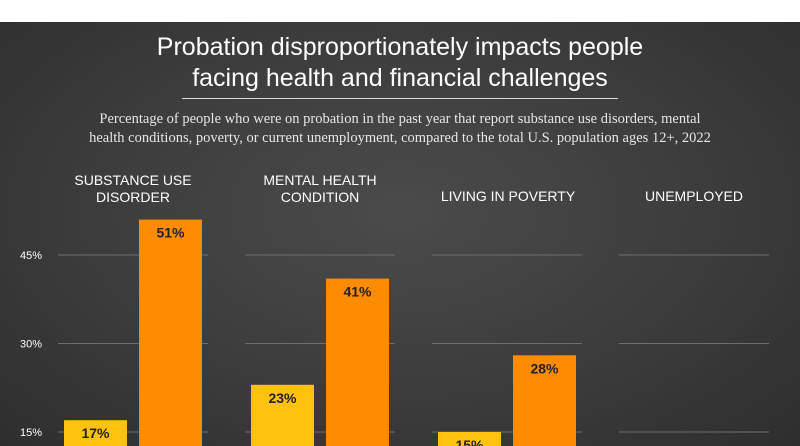  What do you see at coordinates (170, 233) in the screenshot?
I see `bar-value-label: 51%` at bounding box center [170, 233].